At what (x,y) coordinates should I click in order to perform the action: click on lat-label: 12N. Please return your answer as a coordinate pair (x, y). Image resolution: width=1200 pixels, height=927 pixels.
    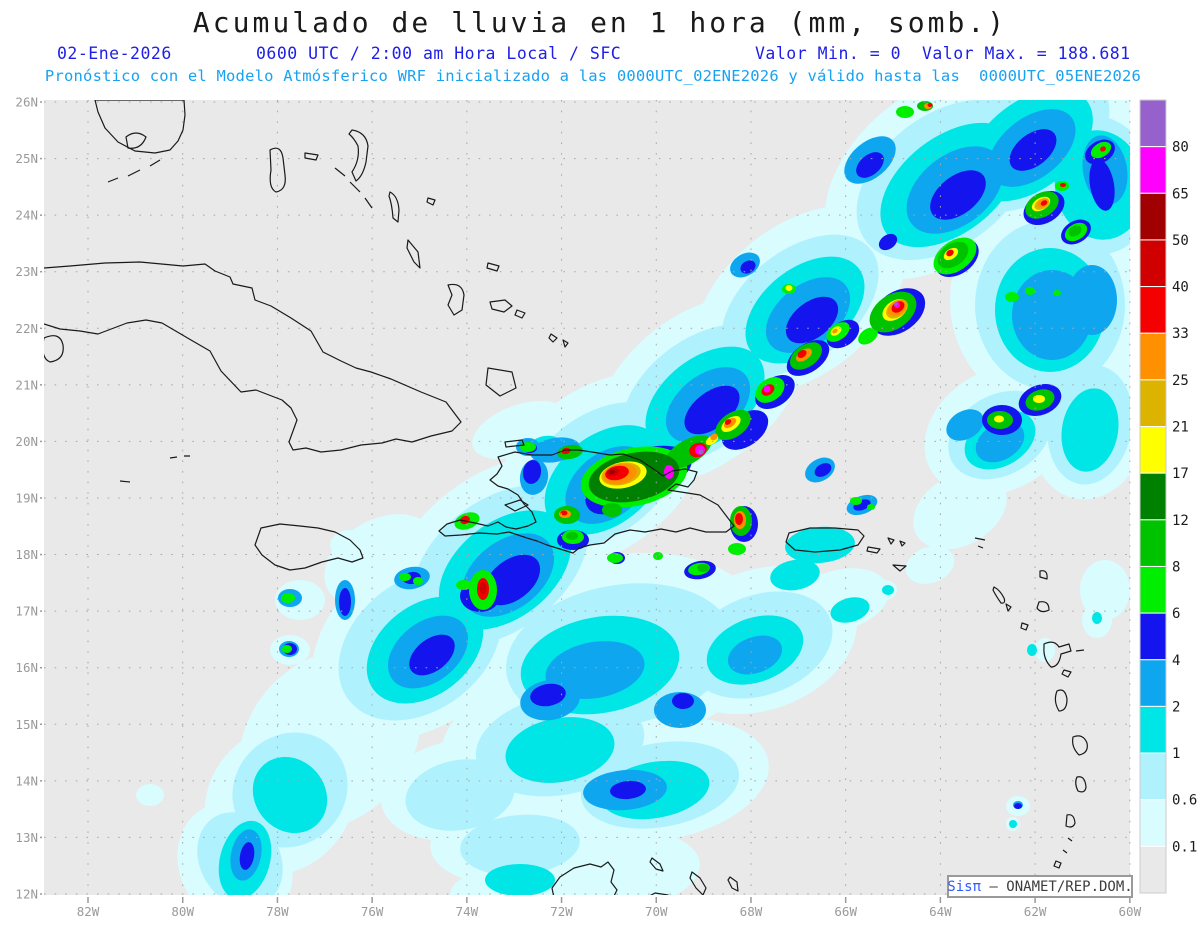
    Looking at the image, I should click on (26, 893).